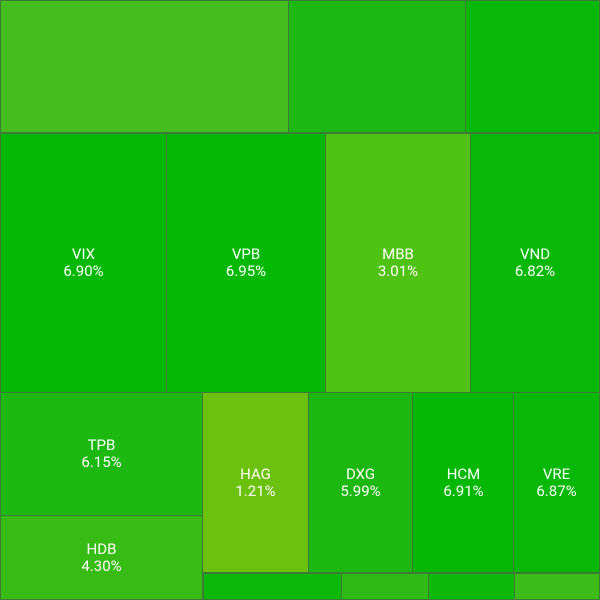 This screenshot has width=600, height=600. I want to click on tile-value: 6.95%, so click(246, 271).